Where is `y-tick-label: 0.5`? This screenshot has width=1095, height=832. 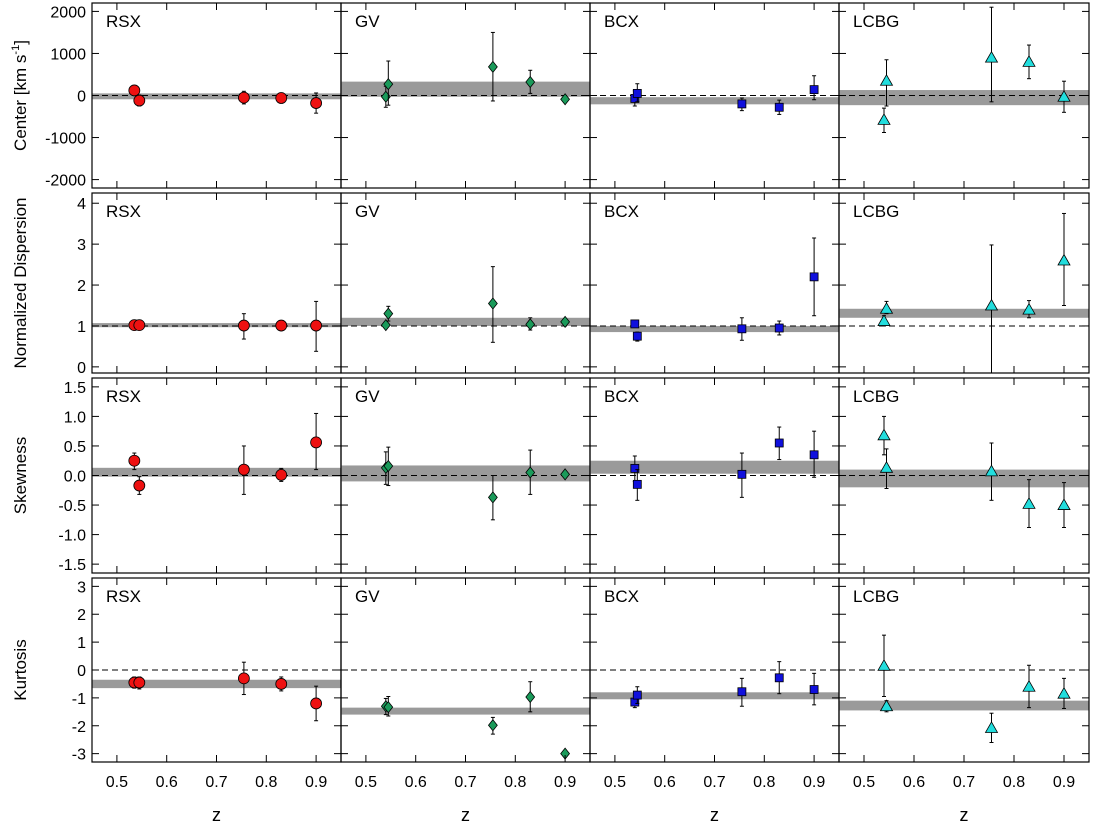
y-tick-label: 0.5 is located at coordinates (75, 447).